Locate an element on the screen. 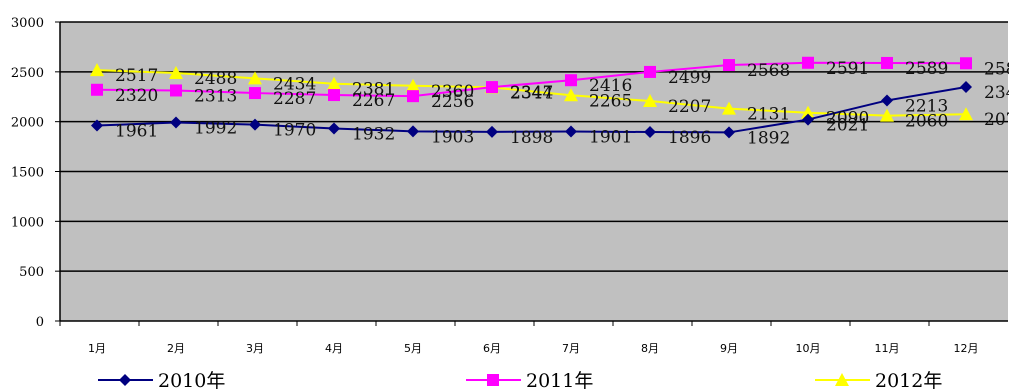 This screenshot has height=392, width=1009. y-tick-label: 1500 is located at coordinates (27, 173).